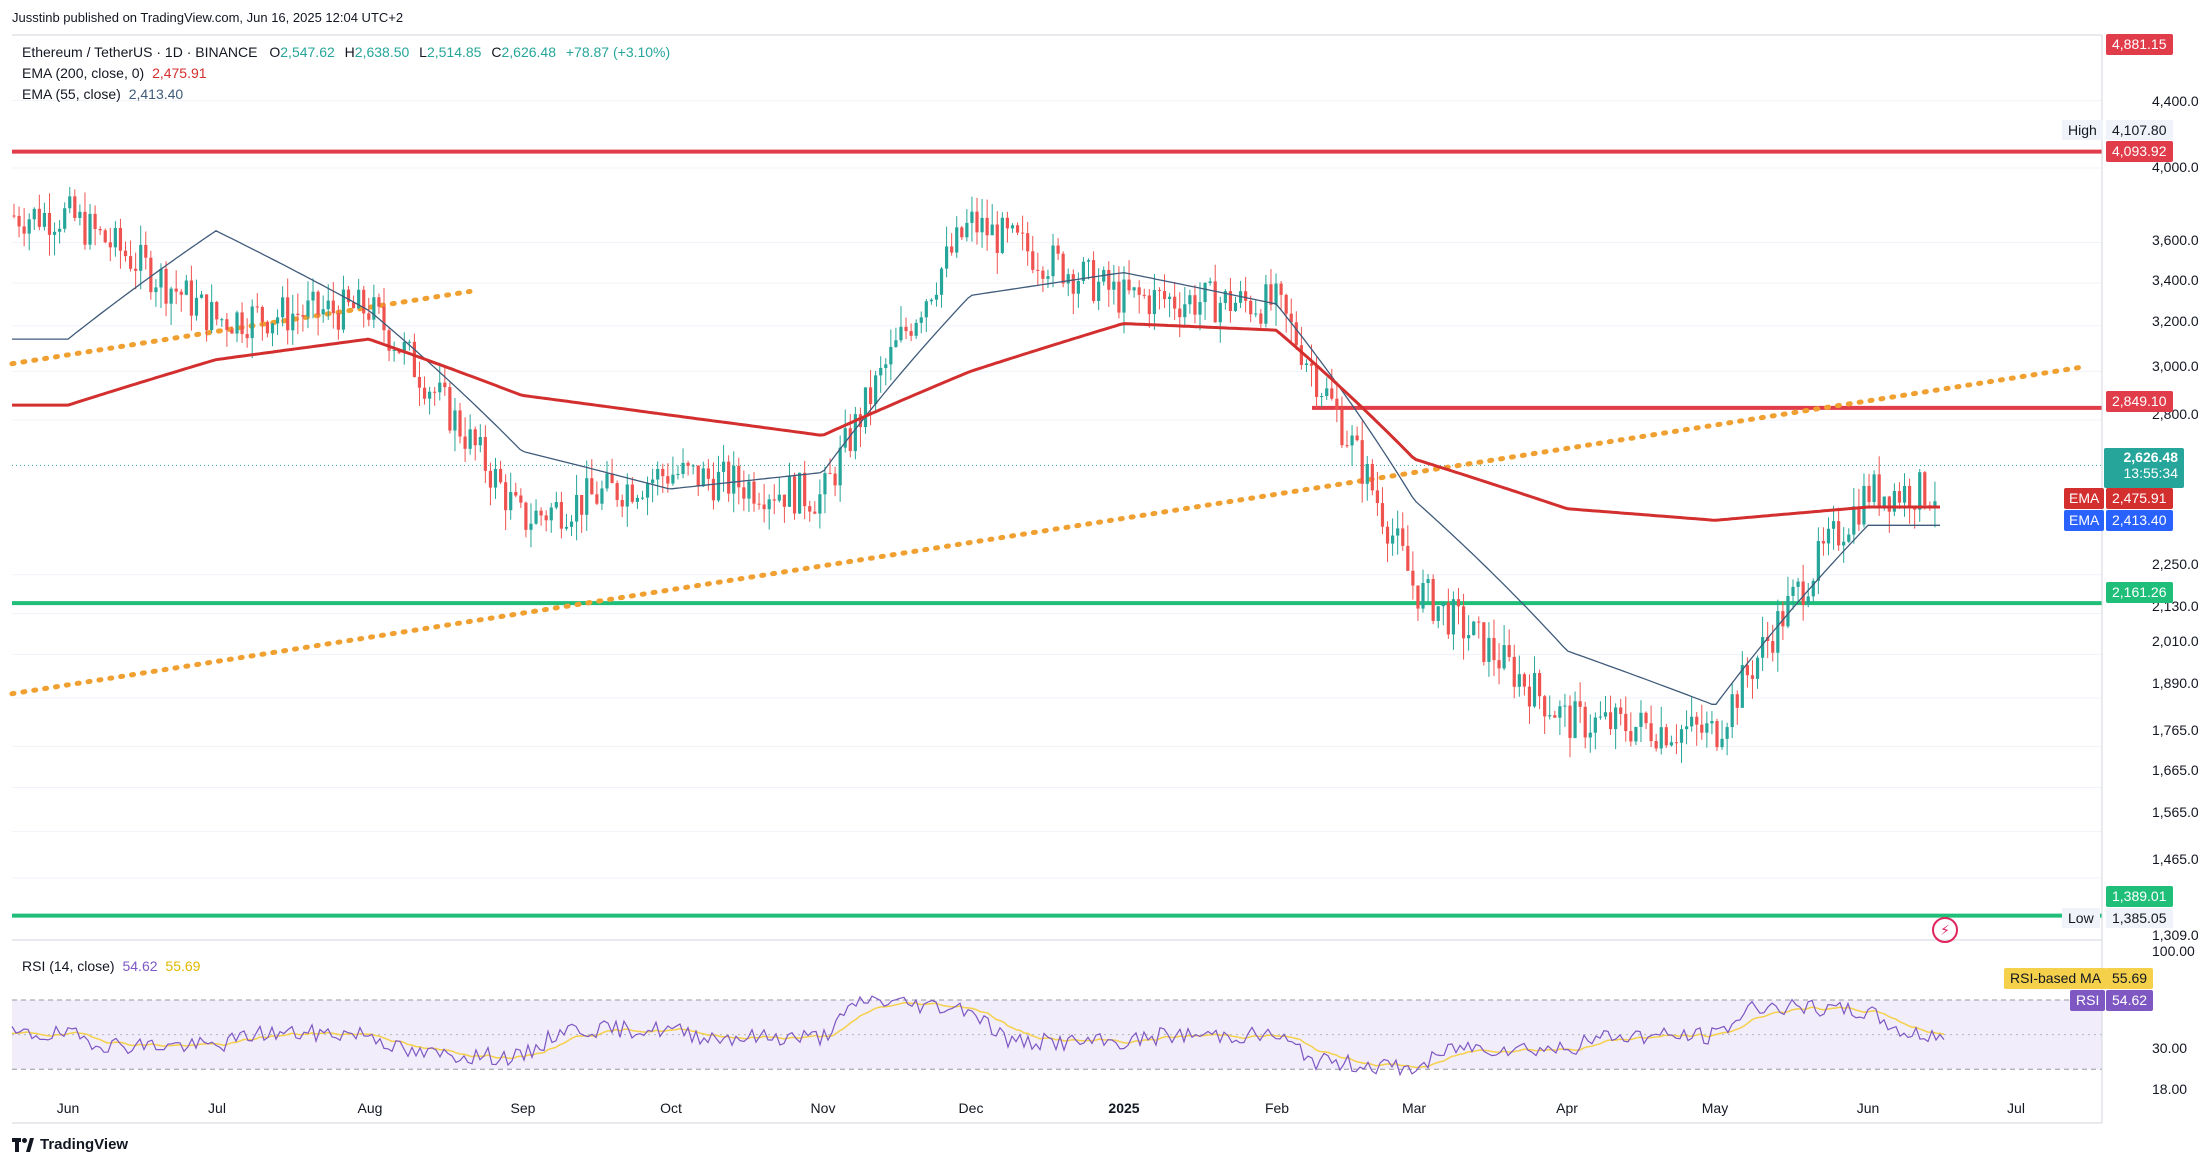  Describe the element at coordinates (423, 52) in the screenshot. I see `low-label: L` at that location.